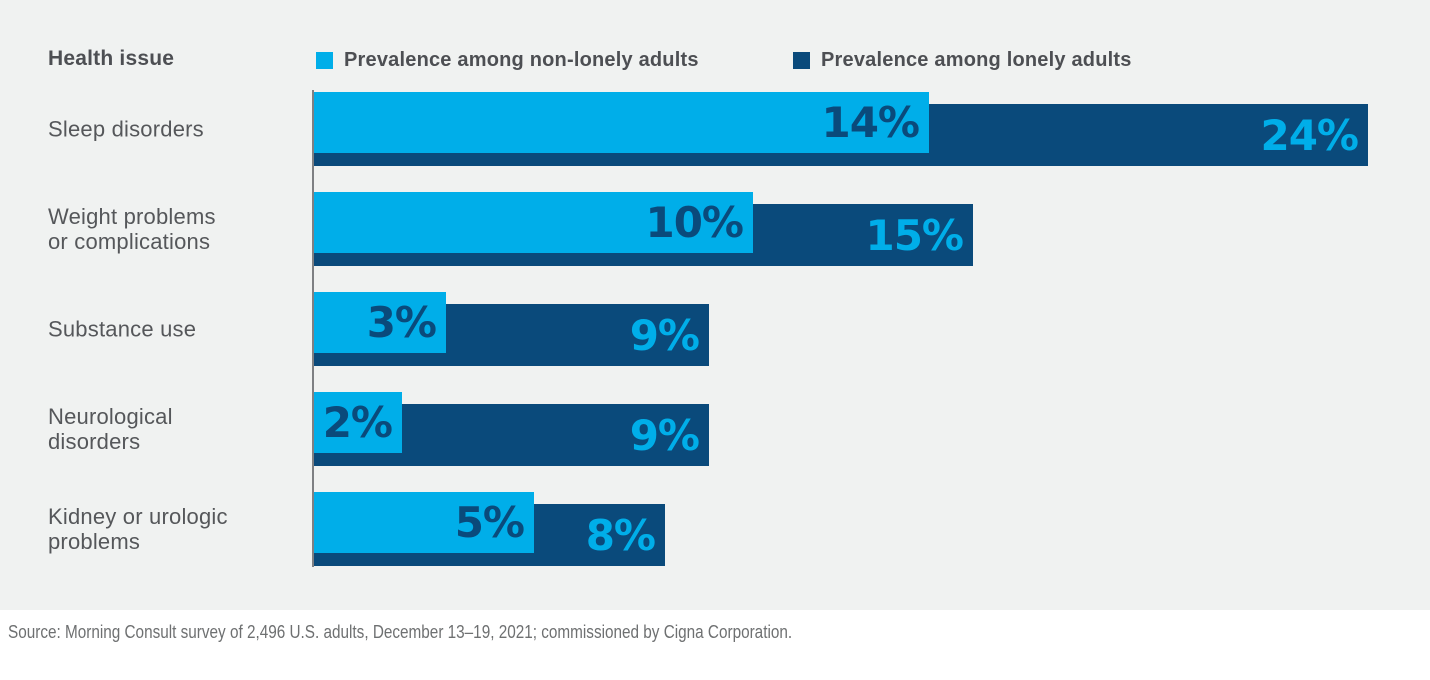  I want to click on legend-item-non-lonely: Prevalence among non-lonely adults, so click(507, 60).